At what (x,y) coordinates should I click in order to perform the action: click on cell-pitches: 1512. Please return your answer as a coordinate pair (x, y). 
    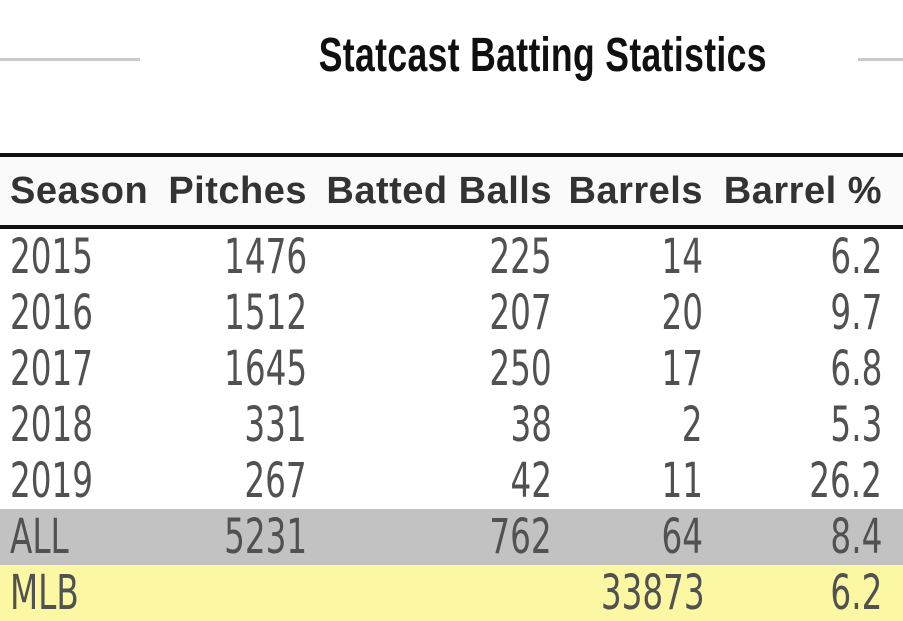
    Looking at the image, I should click on (233, 313).